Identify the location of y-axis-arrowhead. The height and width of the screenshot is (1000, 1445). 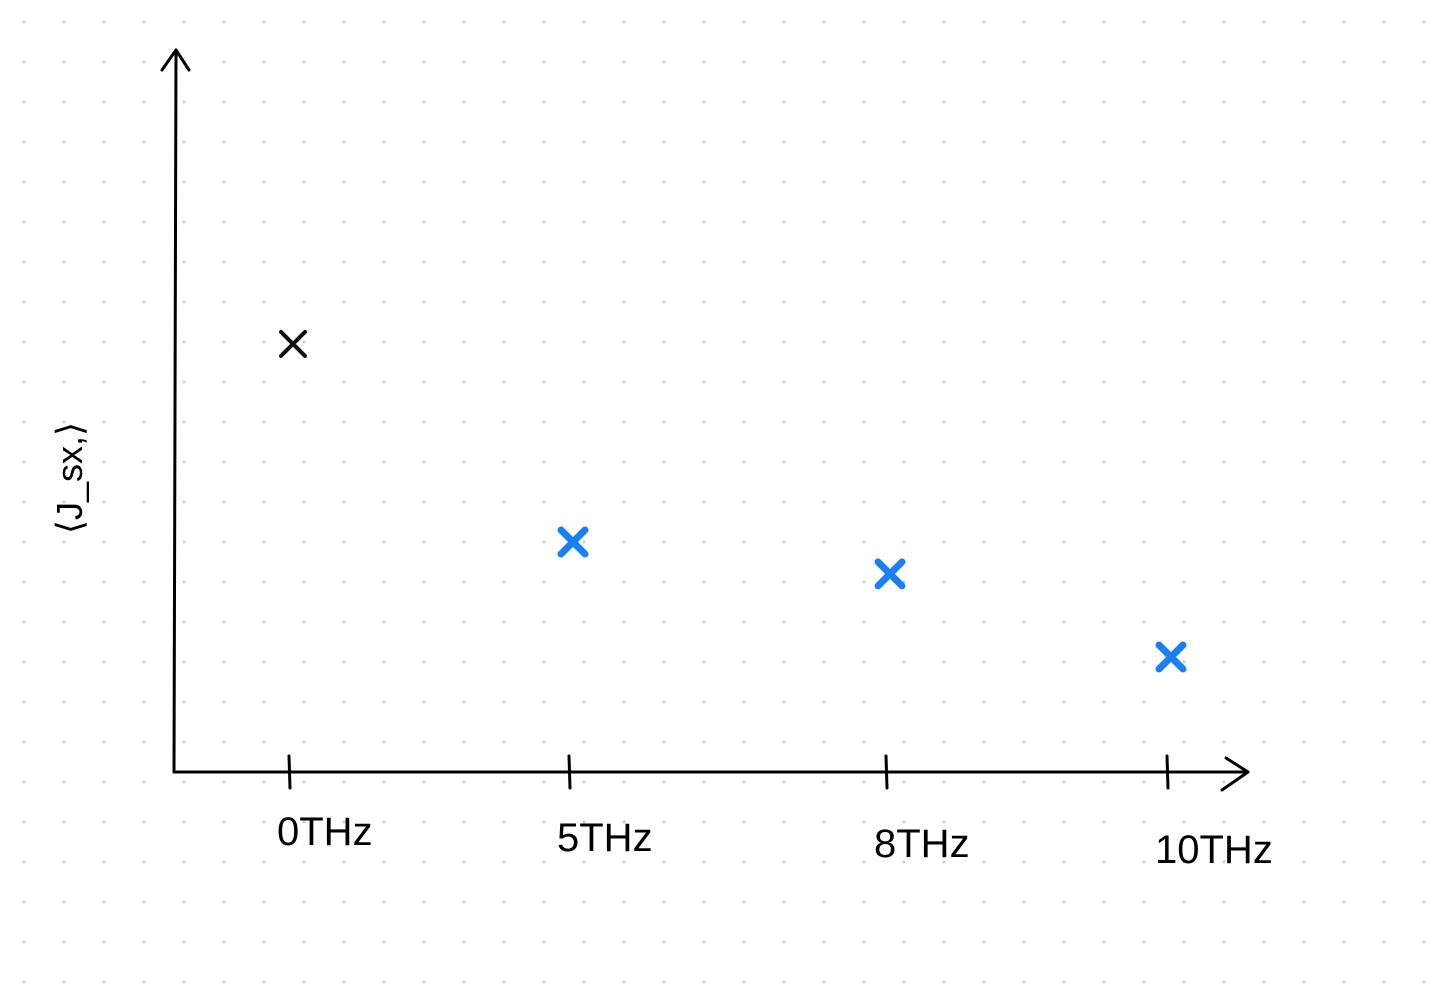
(175, 60).